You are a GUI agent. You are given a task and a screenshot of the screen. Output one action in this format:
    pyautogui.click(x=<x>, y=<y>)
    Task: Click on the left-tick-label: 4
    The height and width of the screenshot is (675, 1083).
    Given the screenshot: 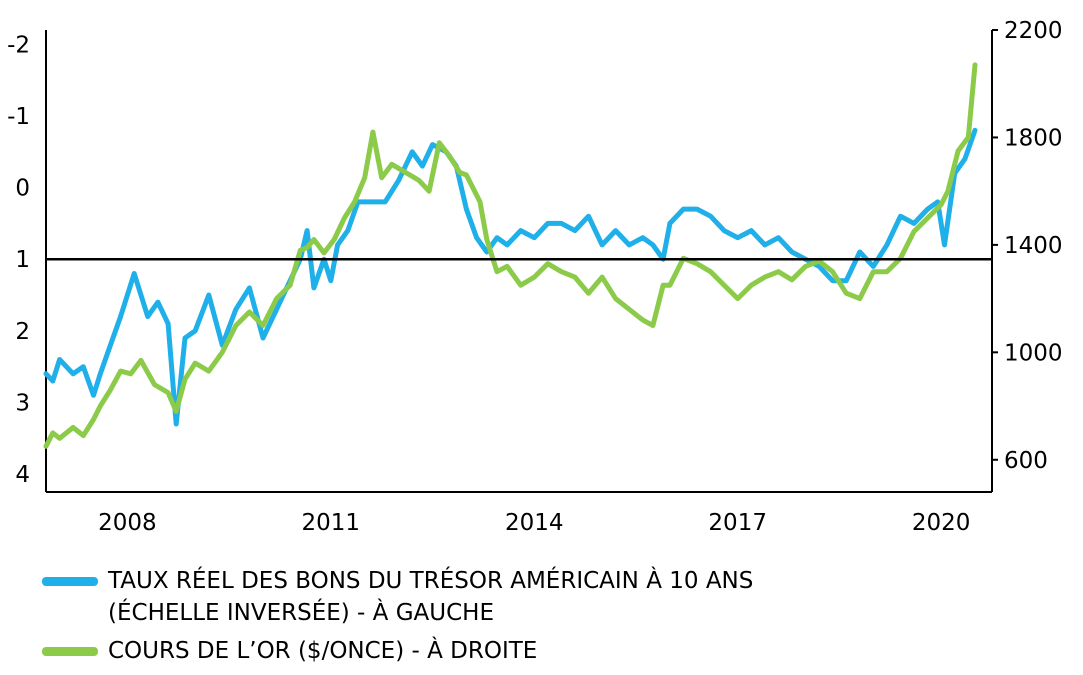 What is the action you would take?
    pyautogui.click(x=22, y=475)
    